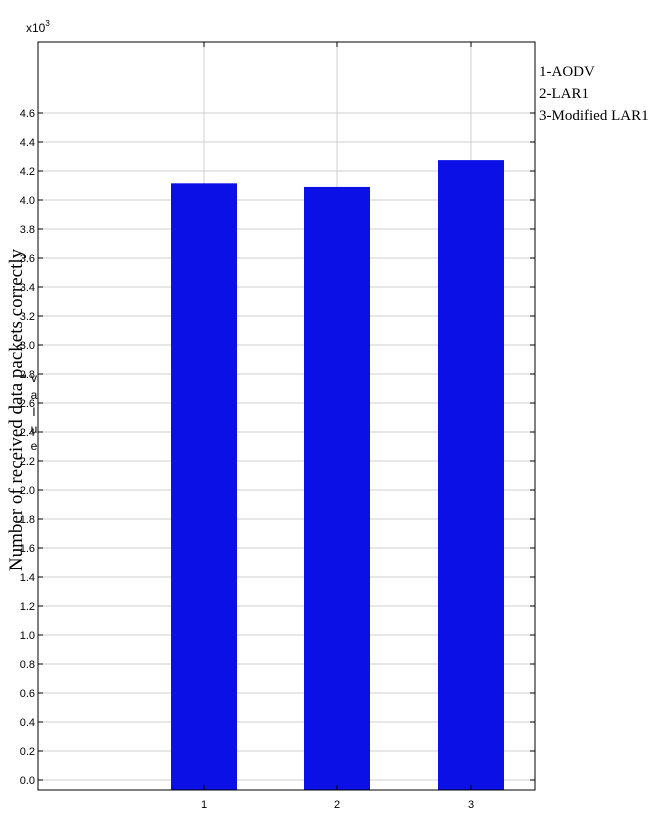 Image resolution: width=658 pixels, height=814 pixels. I want to click on inner-label-char: e, so click(34, 446).